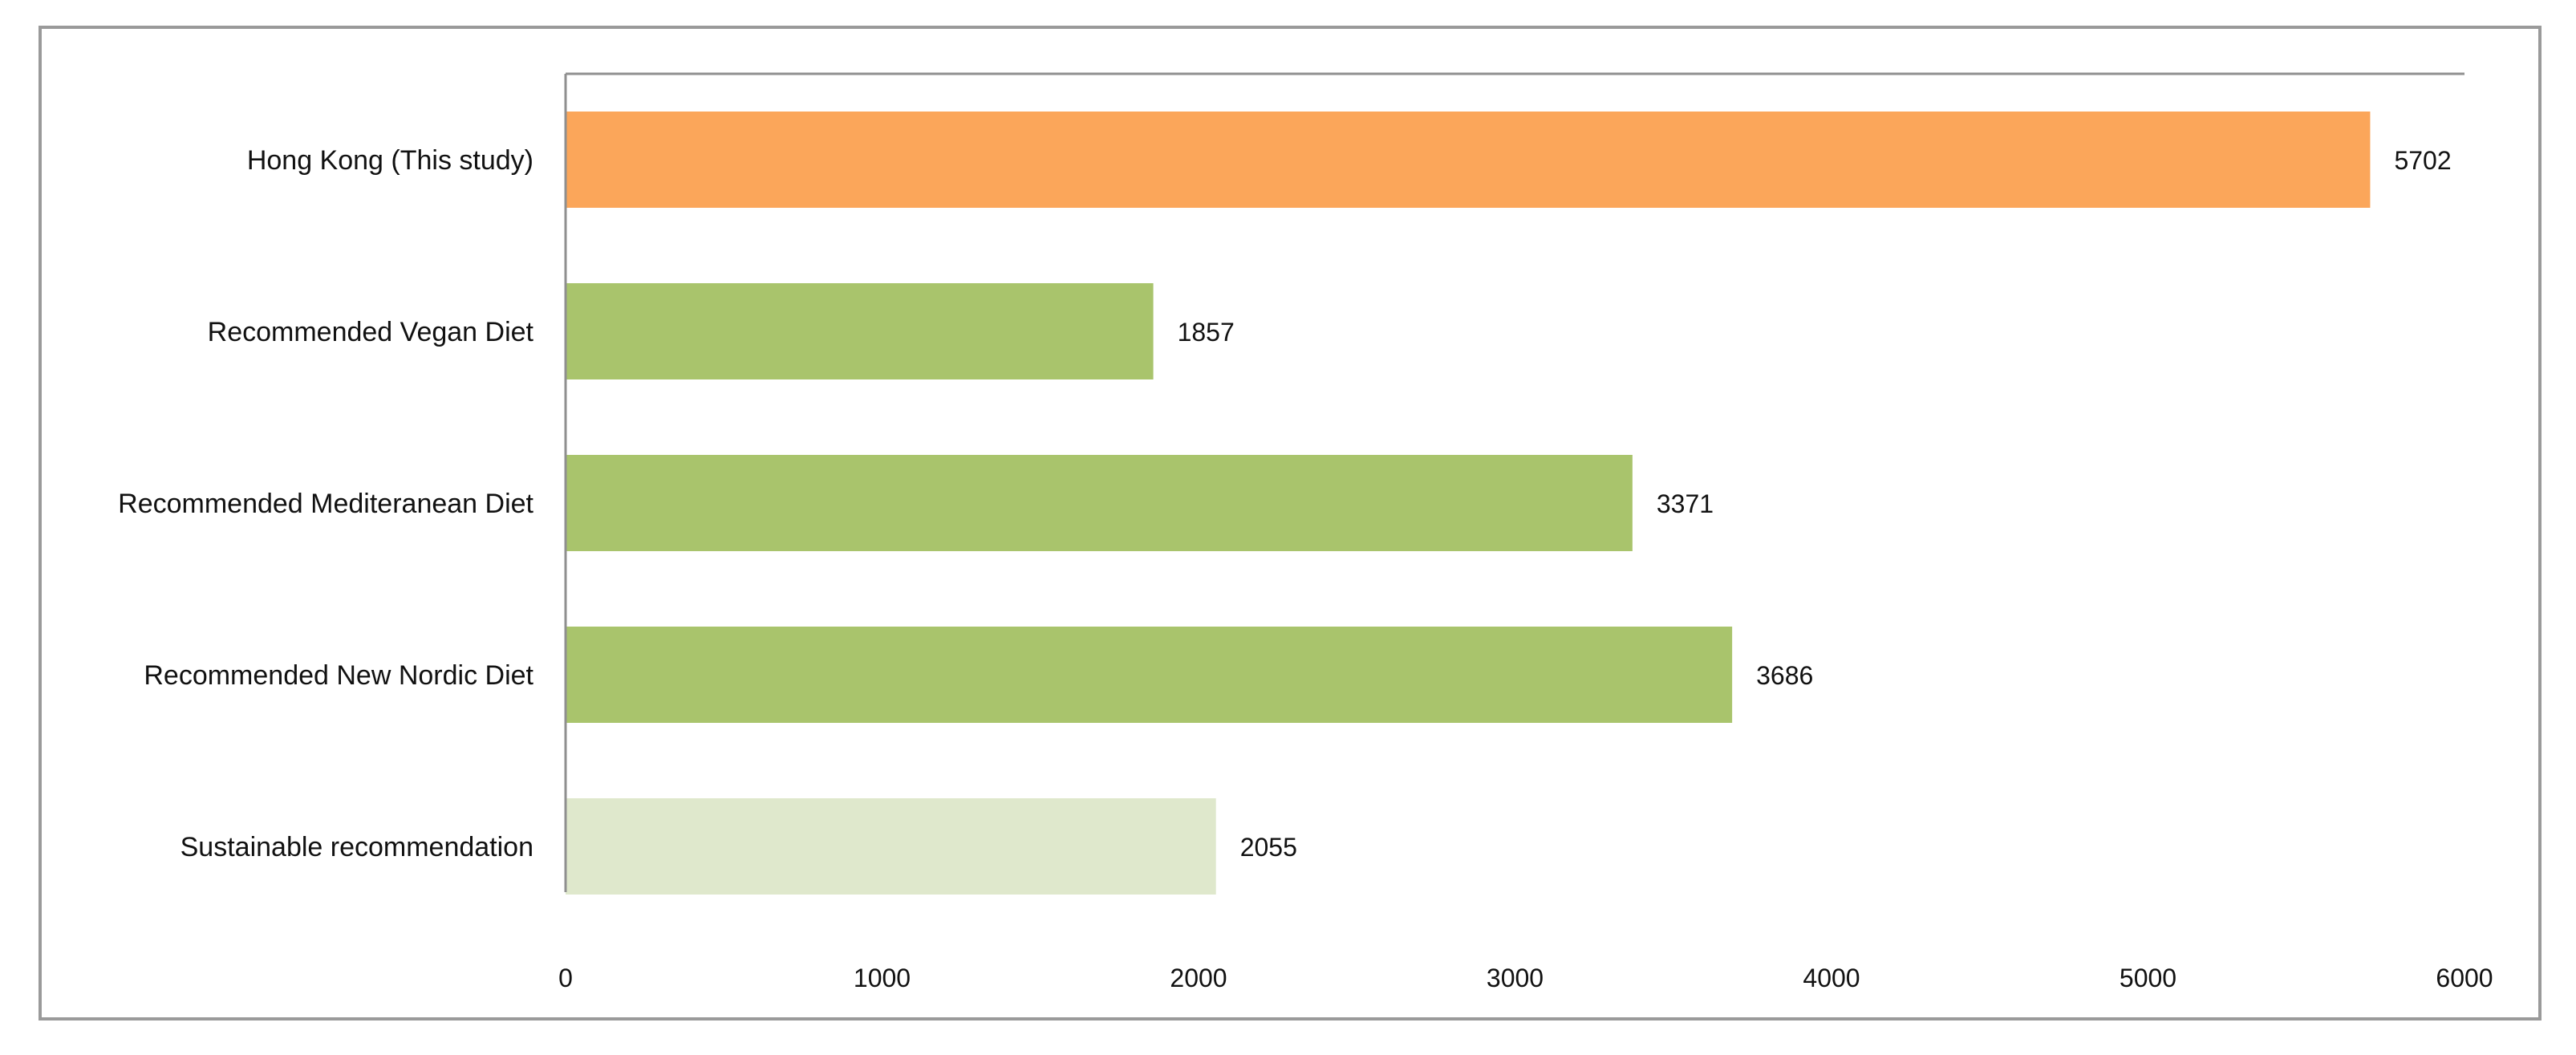 This screenshot has height=1055, width=2576. Describe the element at coordinates (1268, 848) in the screenshot. I see `data-label-4: 2055` at that location.